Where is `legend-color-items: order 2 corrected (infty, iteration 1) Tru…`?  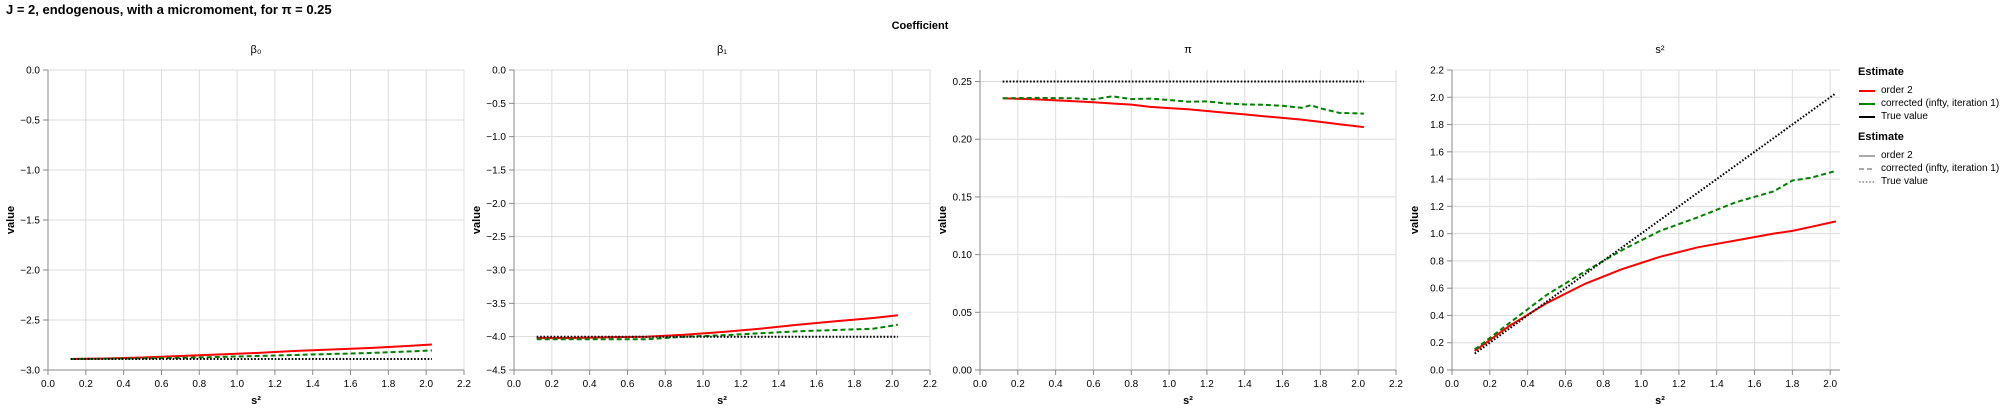
legend-color-items: order 2 corrected (infty, iteration 1) Tru… is located at coordinates (1929, 103).